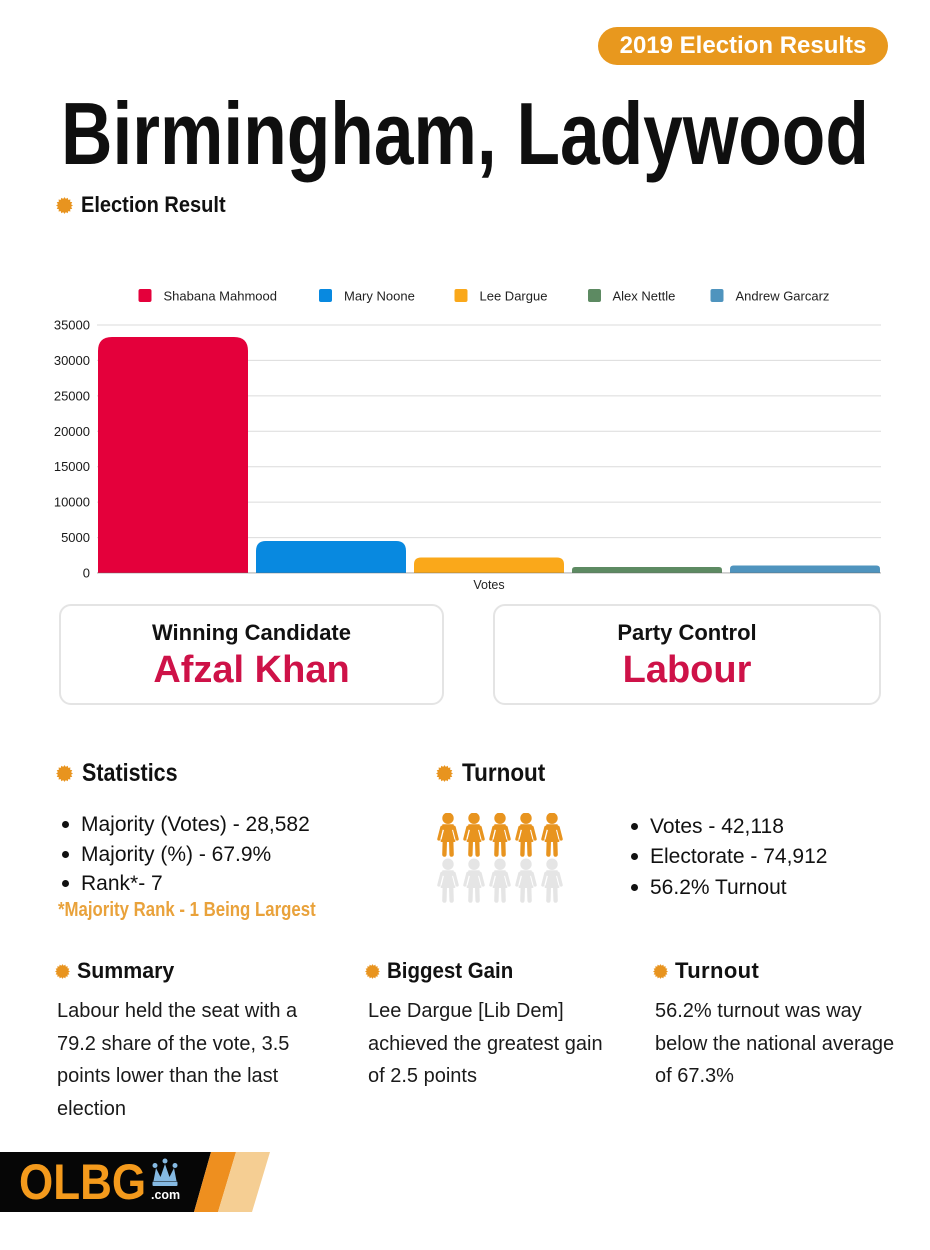  Describe the element at coordinates (783, 296) in the screenshot. I see `svg-text: Andrew Garcarz` at that location.